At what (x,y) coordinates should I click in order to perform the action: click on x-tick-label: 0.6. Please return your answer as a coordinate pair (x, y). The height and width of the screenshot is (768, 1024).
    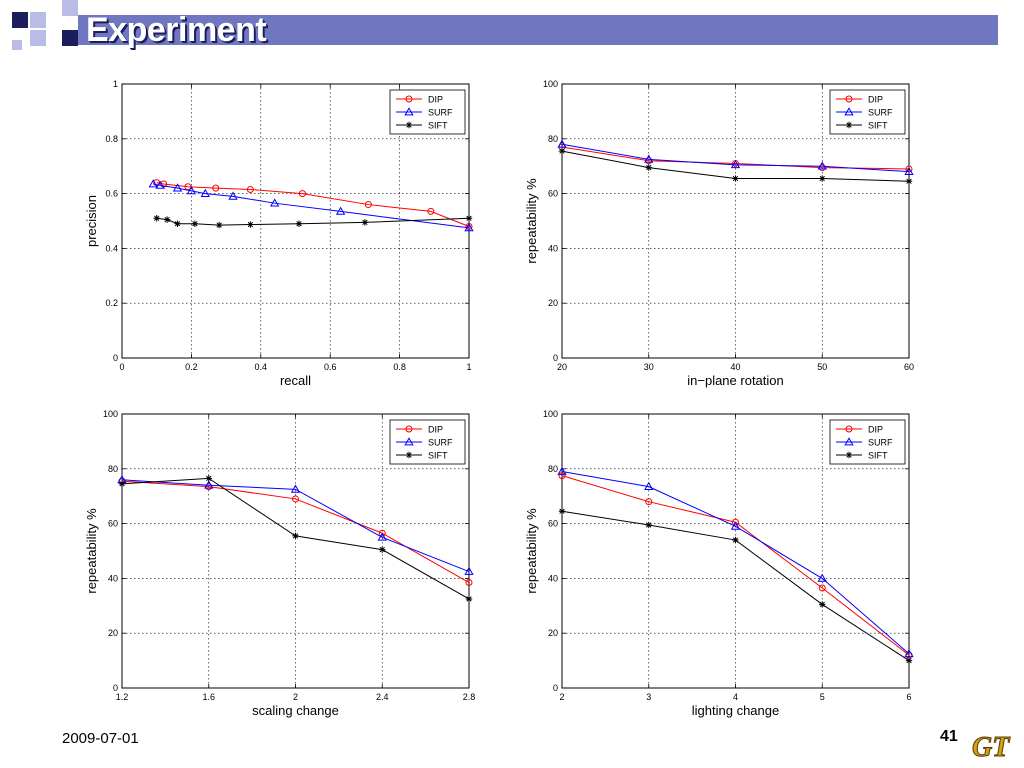
    Looking at the image, I should click on (330, 367).